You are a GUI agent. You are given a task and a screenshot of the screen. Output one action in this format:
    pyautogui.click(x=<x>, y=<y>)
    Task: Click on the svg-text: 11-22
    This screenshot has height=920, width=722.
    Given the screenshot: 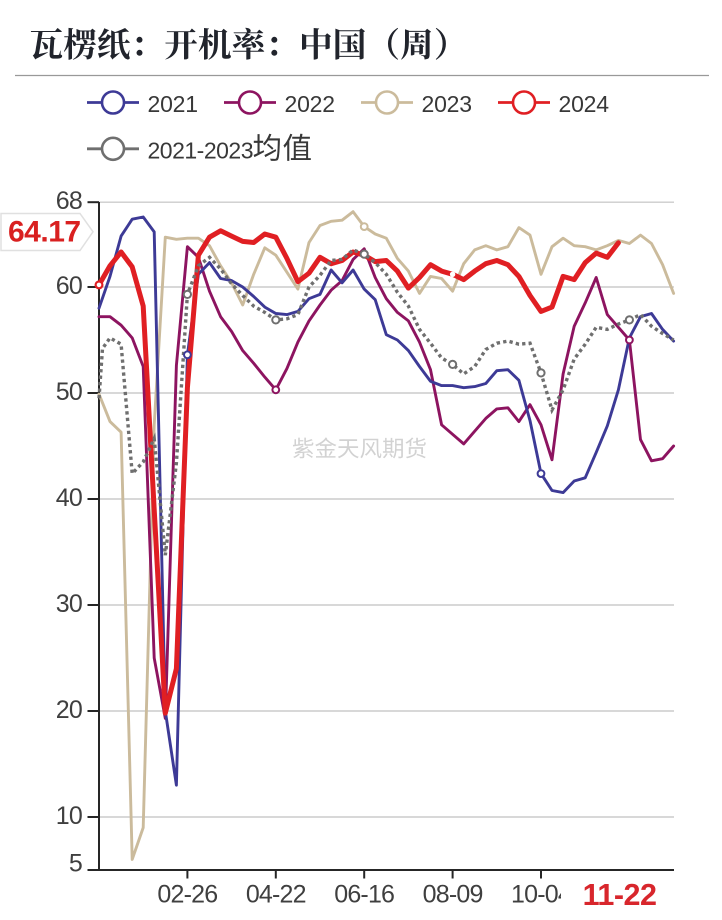 What is the action you would take?
    pyautogui.click(x=620, y=895)
    